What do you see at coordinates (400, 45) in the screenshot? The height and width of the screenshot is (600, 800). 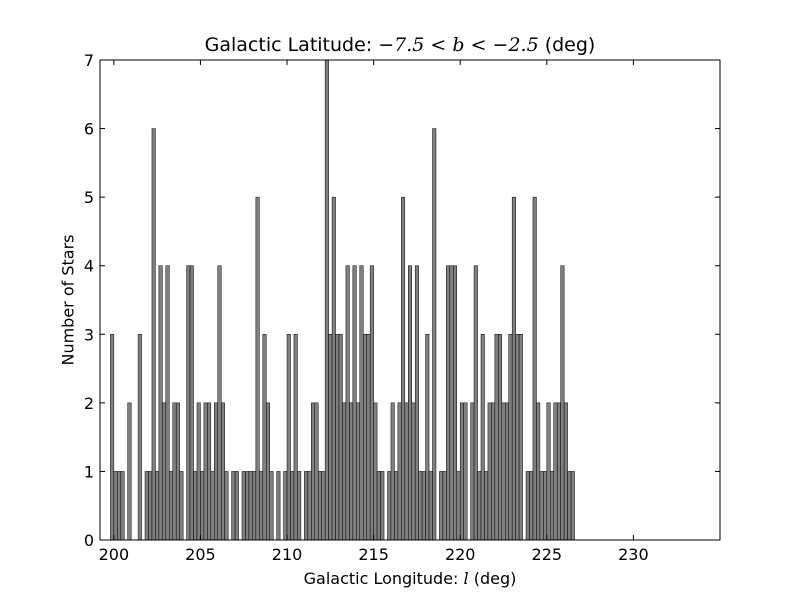 I see `chart-title: Galactic Latitude: −7.5 < b < −2.5 (deg)` at bounding box center [400, 45].